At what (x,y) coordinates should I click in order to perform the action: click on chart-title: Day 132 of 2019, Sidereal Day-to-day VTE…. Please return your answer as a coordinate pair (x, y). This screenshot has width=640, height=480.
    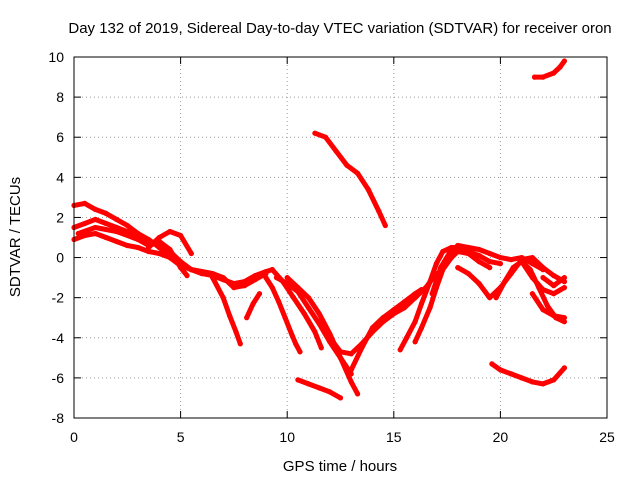
    Looking at the image, I should click on (339, 28).